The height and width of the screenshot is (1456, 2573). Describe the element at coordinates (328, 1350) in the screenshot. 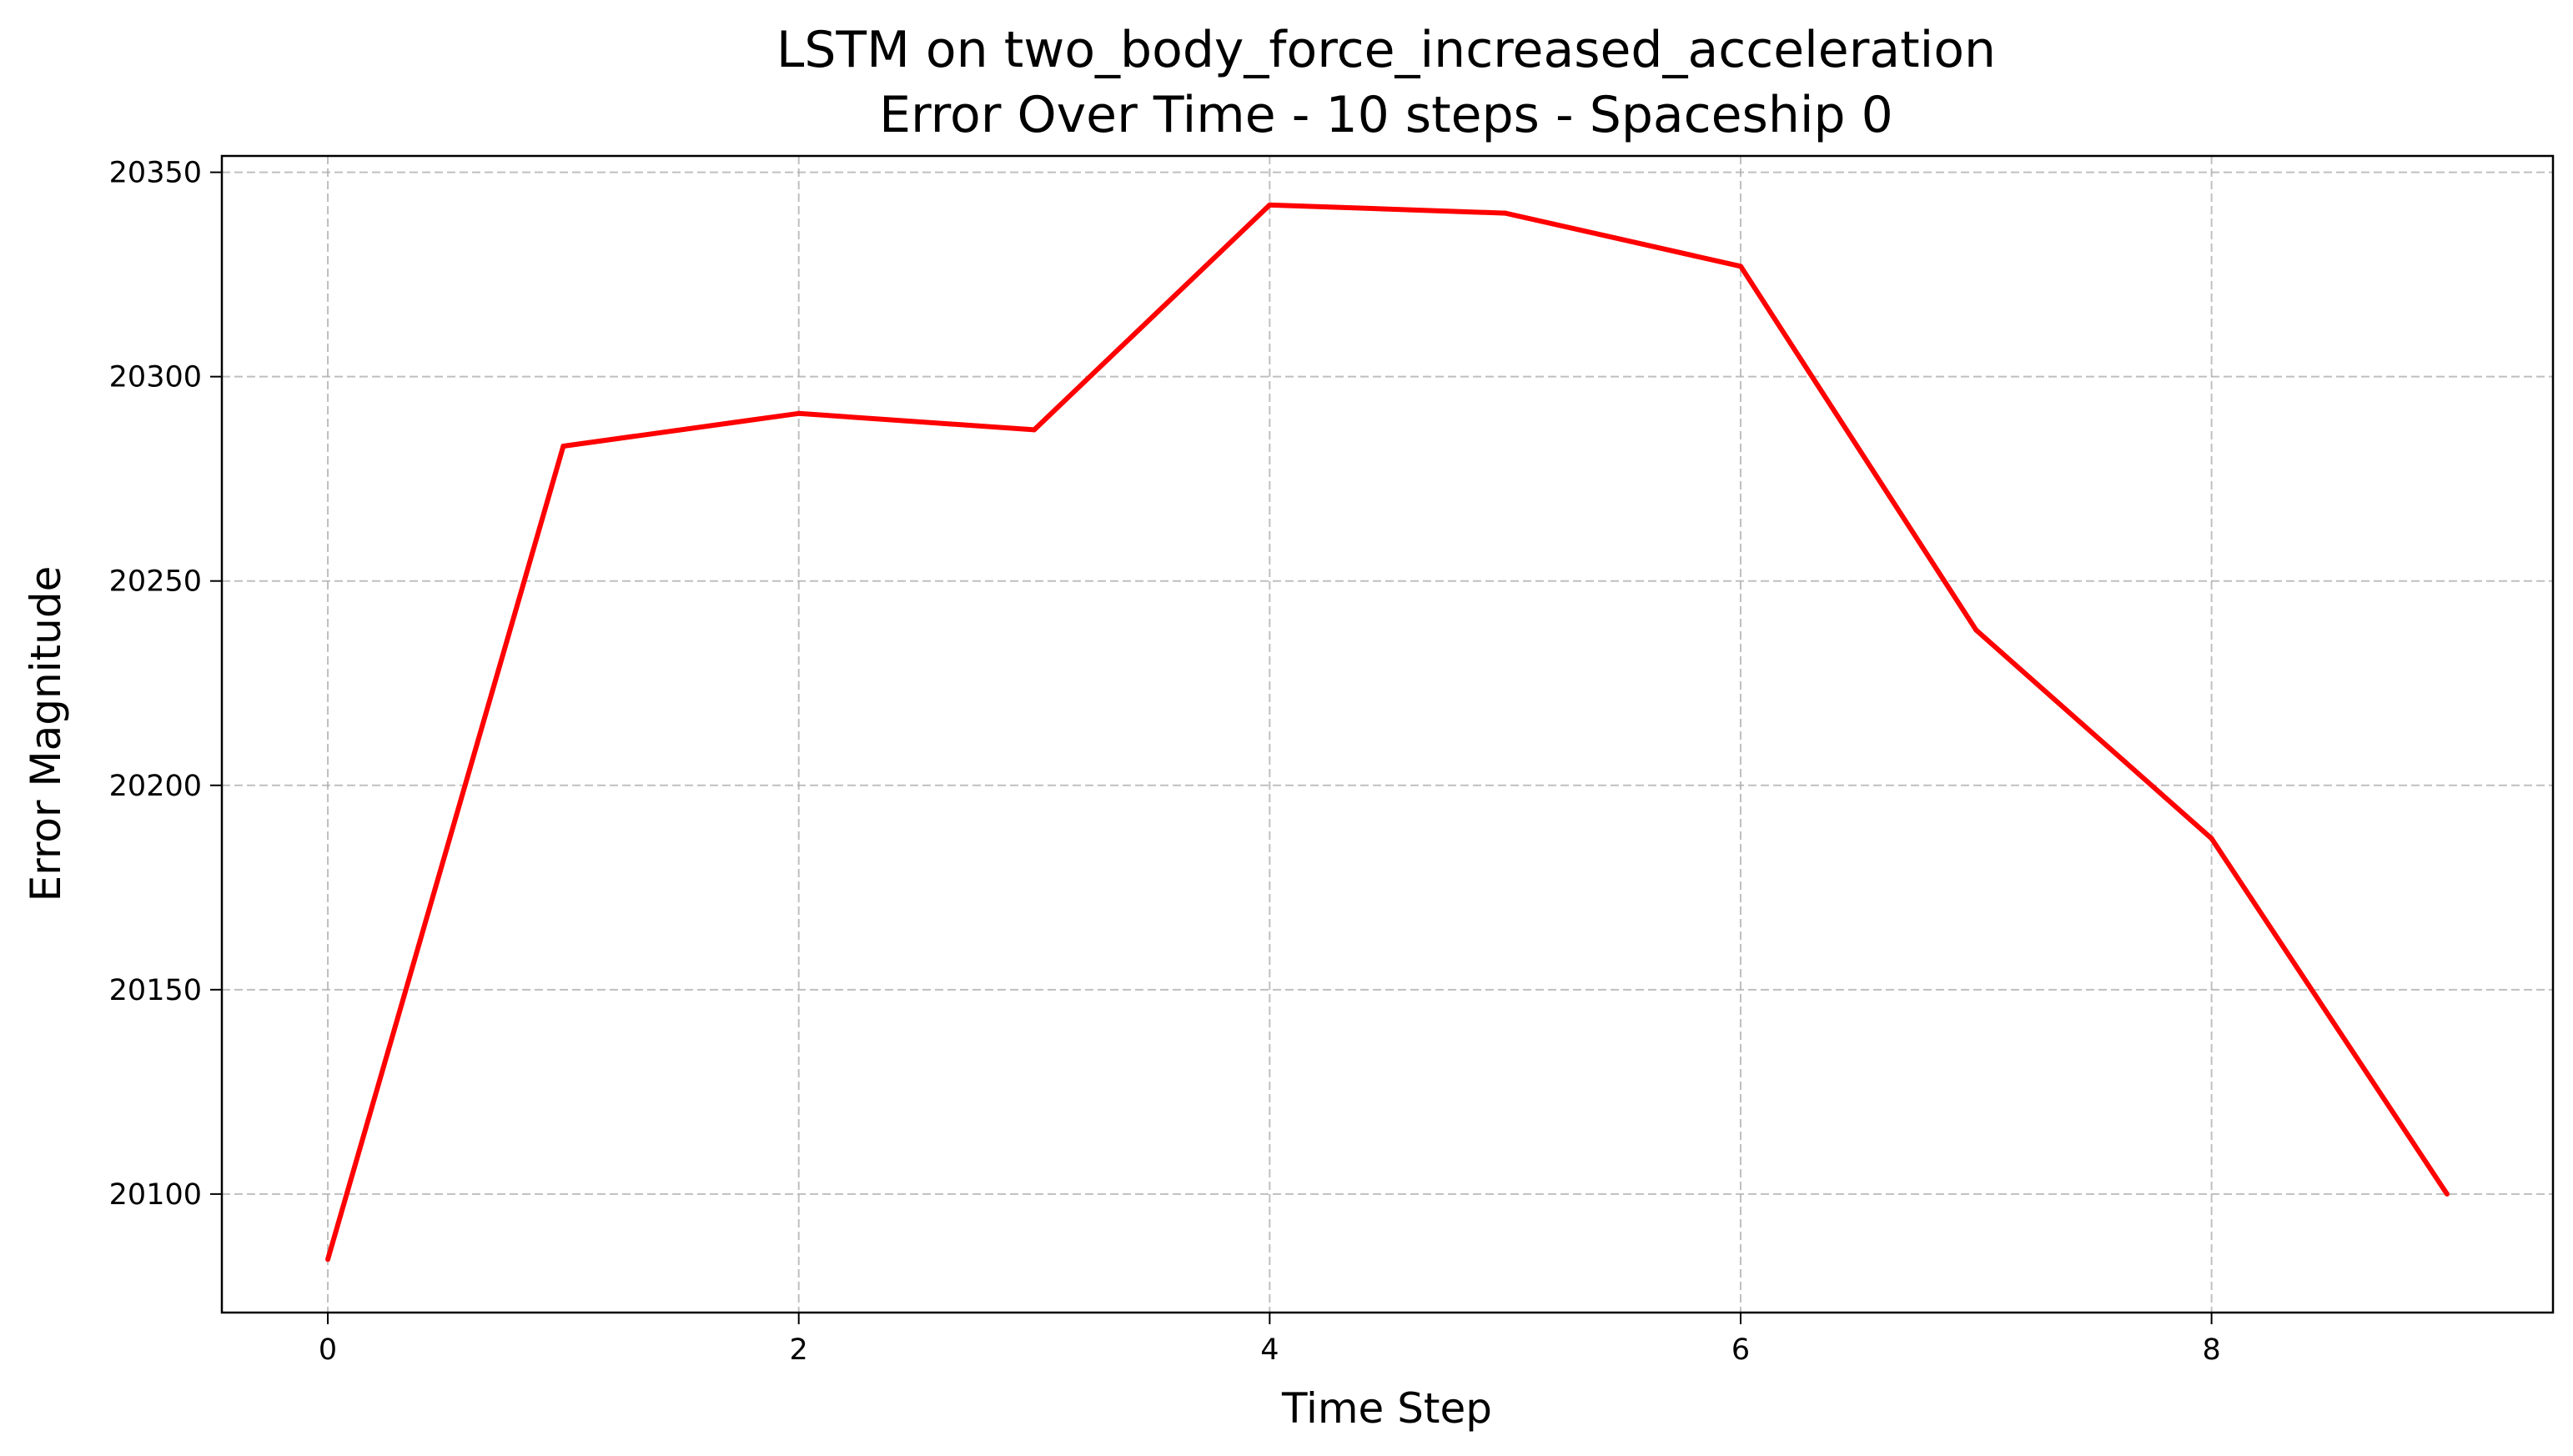

I see `x-tick-label: 0` at that location.